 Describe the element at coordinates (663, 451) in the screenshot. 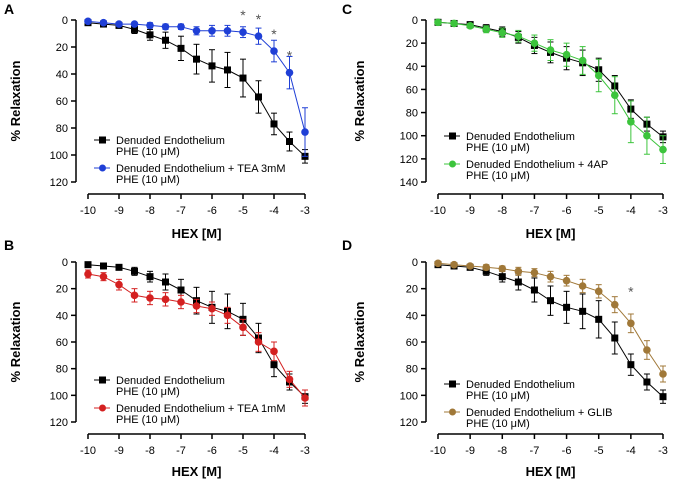

I see `x-tick-label: -3` at that location.